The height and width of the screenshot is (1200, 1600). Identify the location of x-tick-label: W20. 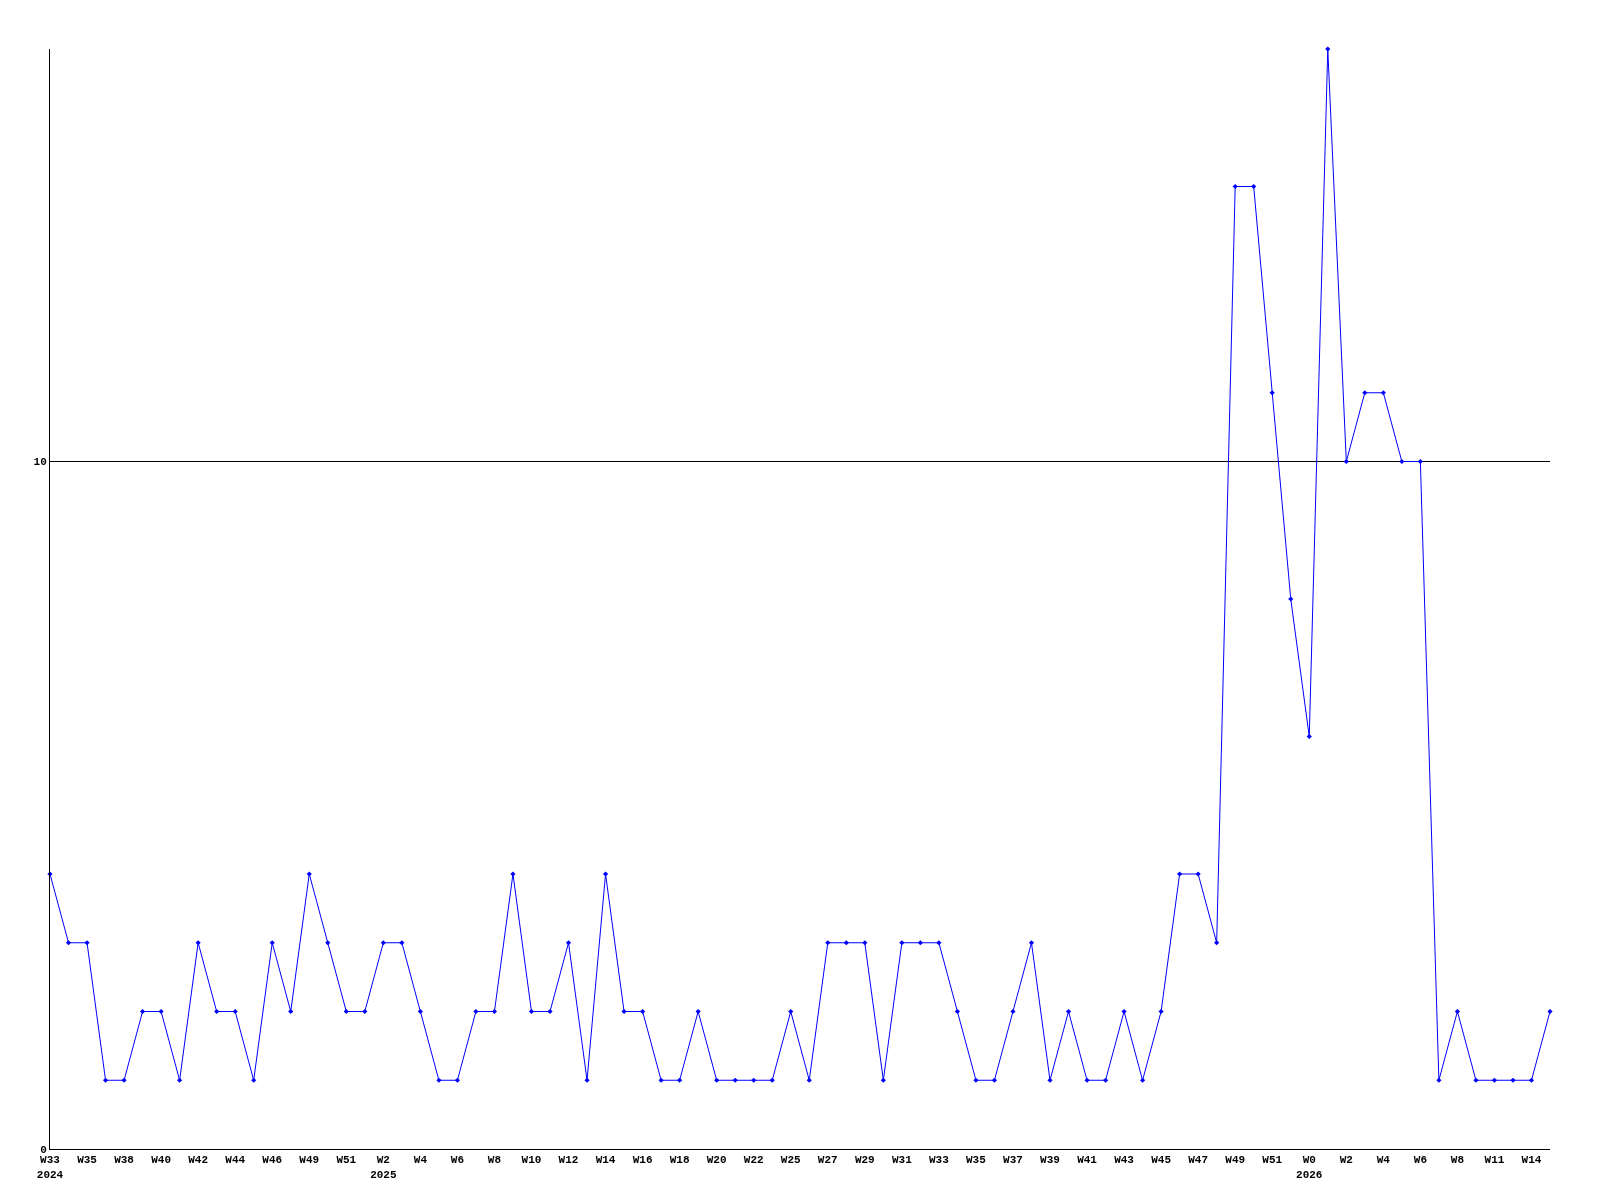
(716, 1160).